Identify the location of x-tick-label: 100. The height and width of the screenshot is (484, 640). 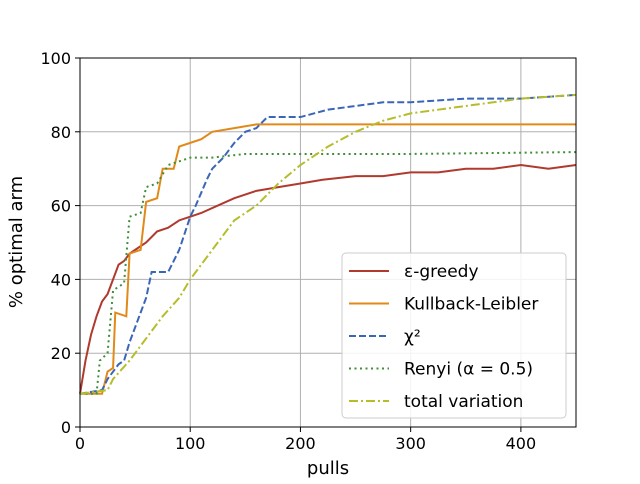
(190, 443).